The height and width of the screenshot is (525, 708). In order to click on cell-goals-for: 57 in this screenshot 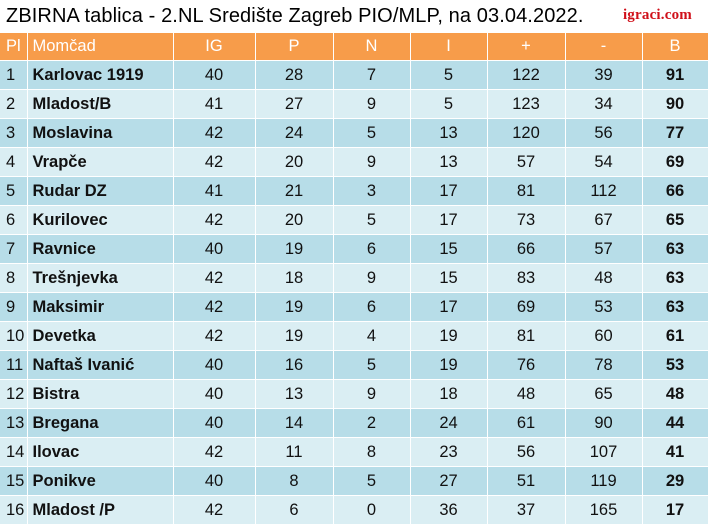, I will do `click(526, 162)`.